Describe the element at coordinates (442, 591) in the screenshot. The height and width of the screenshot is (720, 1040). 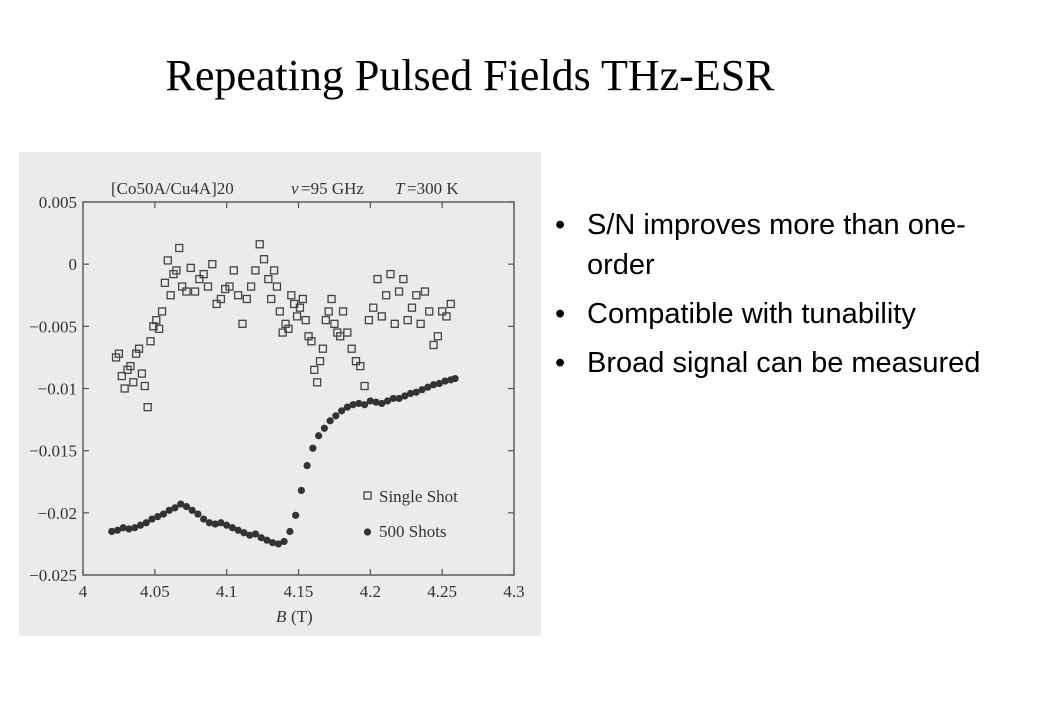
I see `x-tick-label: 4.25` at that location.